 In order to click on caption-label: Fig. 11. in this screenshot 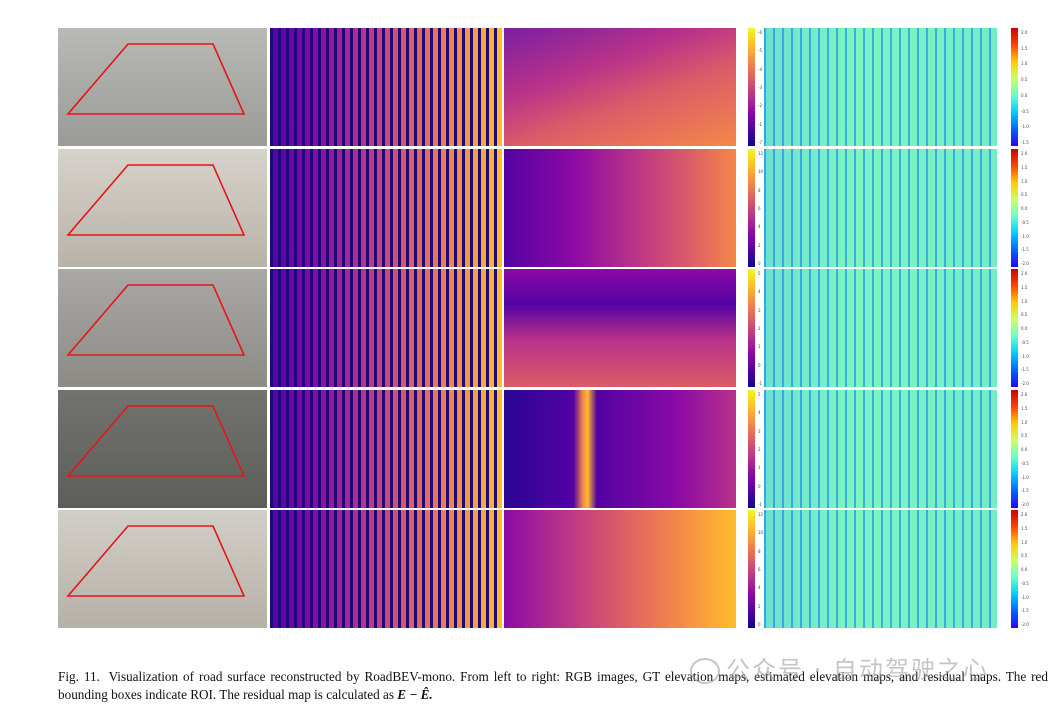, I will do `click(79, 676)`.